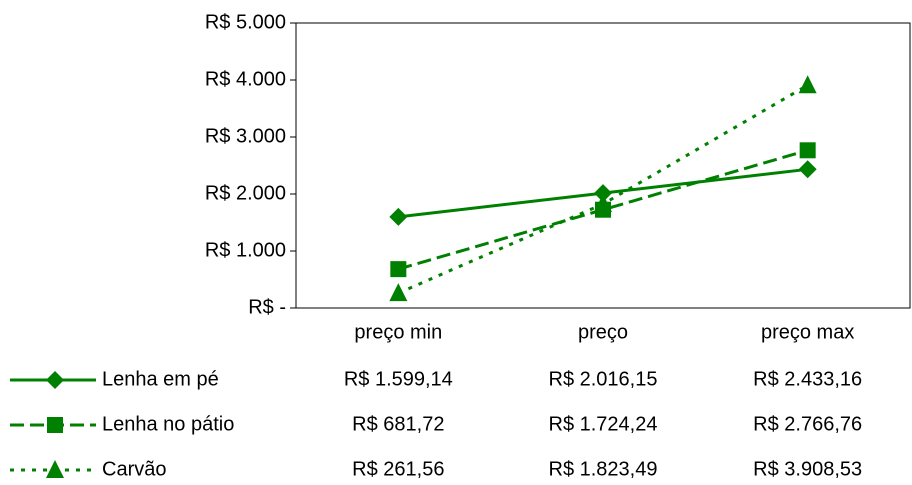 Image resolution: width=912 pixels, height=485 pixels. What do you see at coordinates (398, 332) in the screenshot?
I see `x-tick-label: preço min` at bounding box center [398, 332].